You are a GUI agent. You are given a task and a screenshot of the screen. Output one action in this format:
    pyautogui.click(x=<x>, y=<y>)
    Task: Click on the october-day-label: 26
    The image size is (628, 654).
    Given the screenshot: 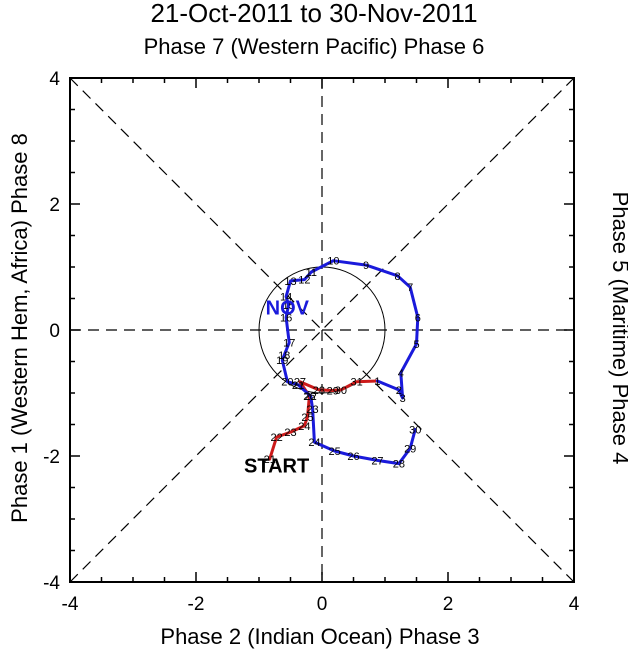 What is the action you would take?
    pyautogui.click(x=309, y=397)
    